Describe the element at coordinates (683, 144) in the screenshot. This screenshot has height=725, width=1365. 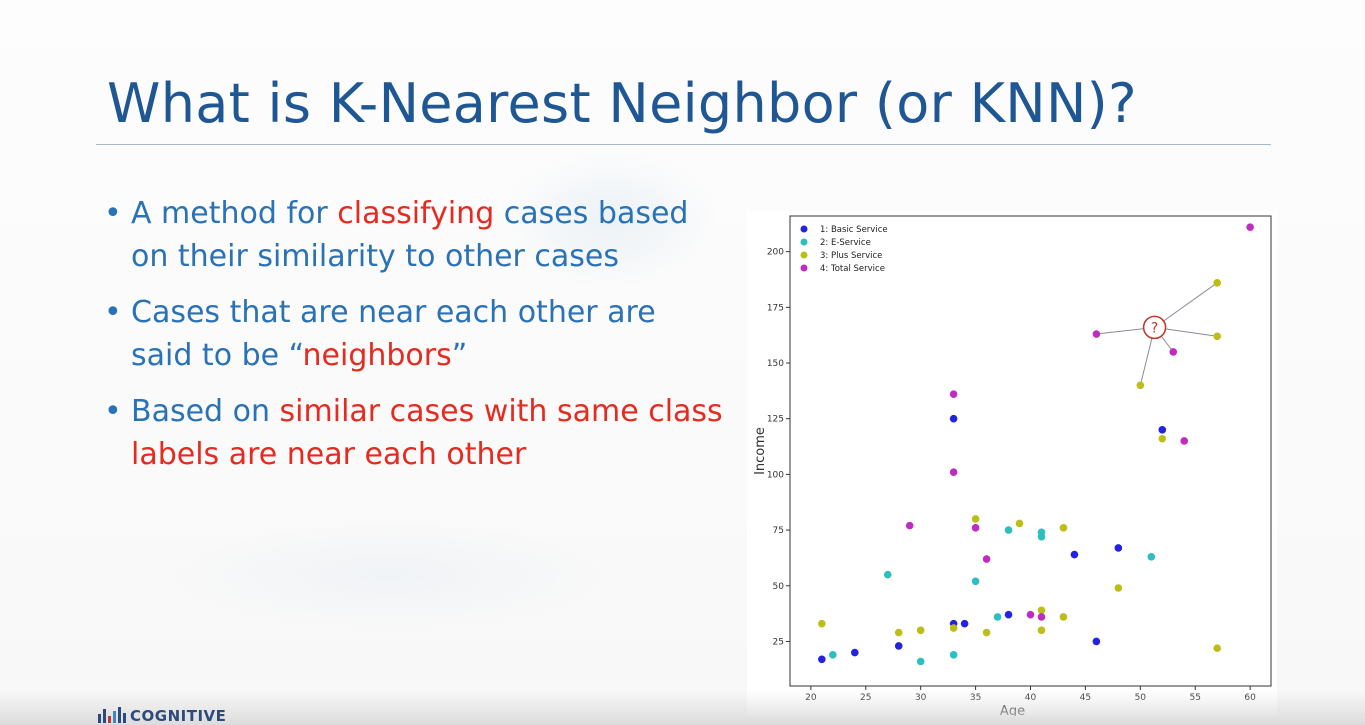
I see `title-divider` at that location.